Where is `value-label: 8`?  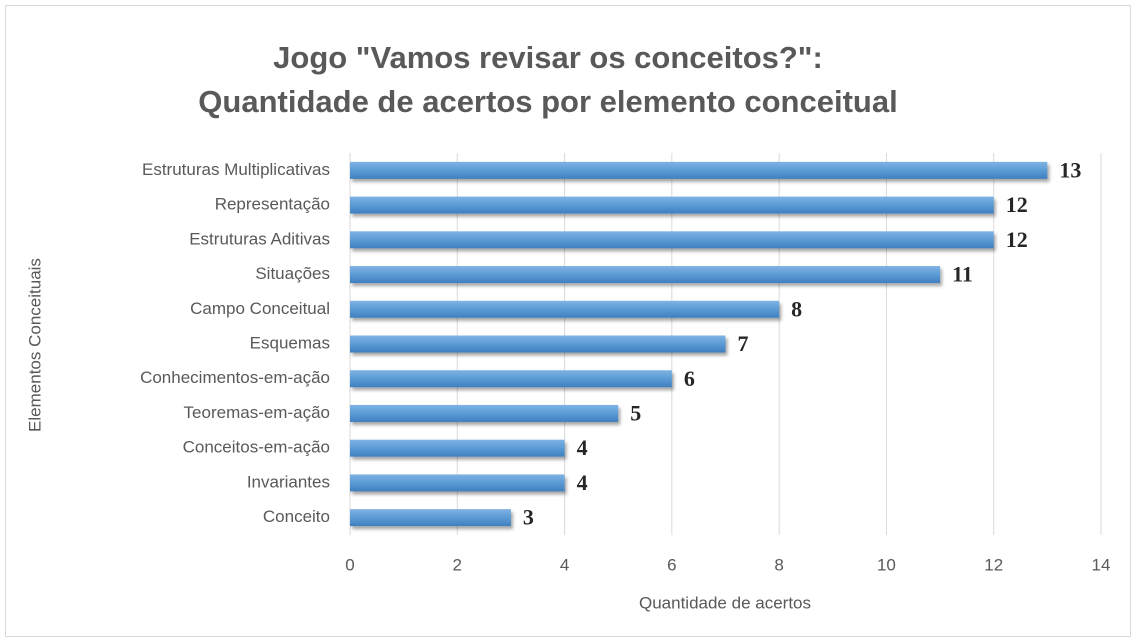
value-label: 8 is located at coordinates (796, 308).